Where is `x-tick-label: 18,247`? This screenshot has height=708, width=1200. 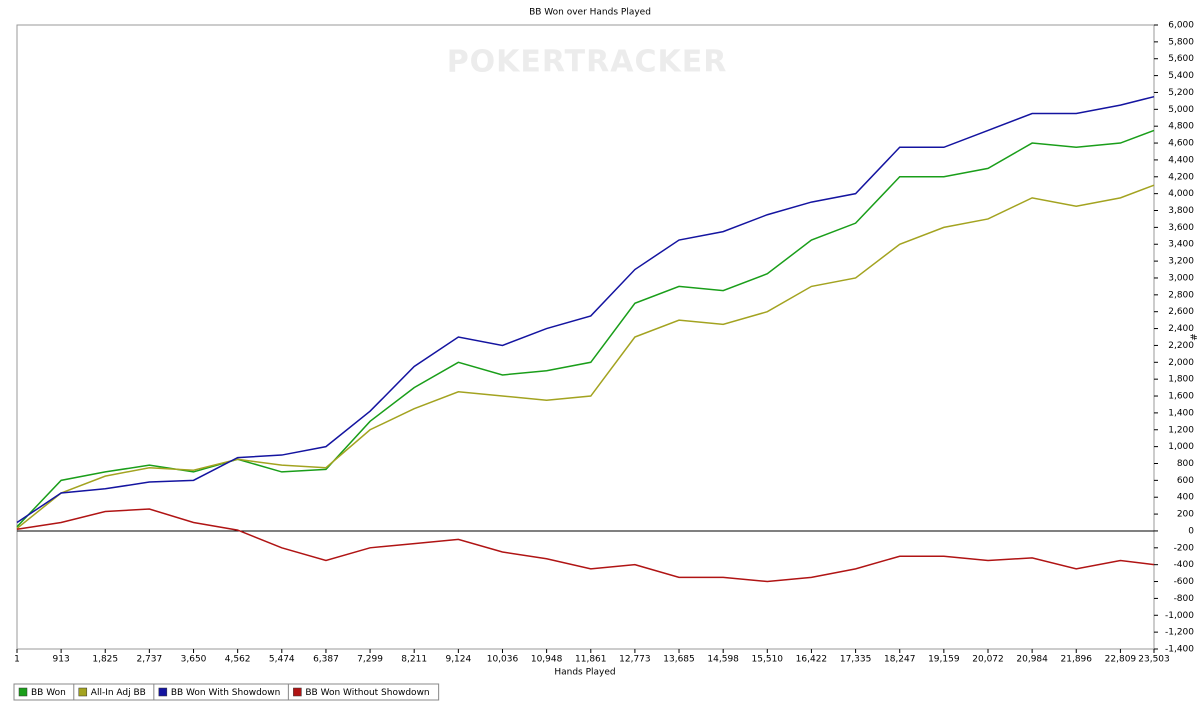
x-tick-label: 18,247 is located at coordinates (900, 660).